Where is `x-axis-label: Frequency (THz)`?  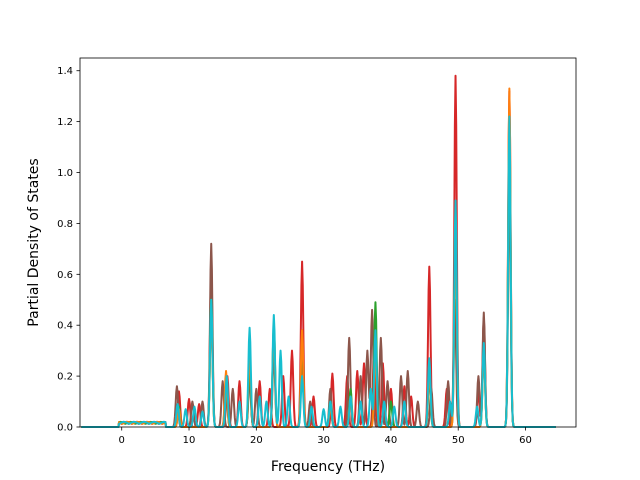
x-axis-label: Frequency (THz) is located at coordinates (328, 467).